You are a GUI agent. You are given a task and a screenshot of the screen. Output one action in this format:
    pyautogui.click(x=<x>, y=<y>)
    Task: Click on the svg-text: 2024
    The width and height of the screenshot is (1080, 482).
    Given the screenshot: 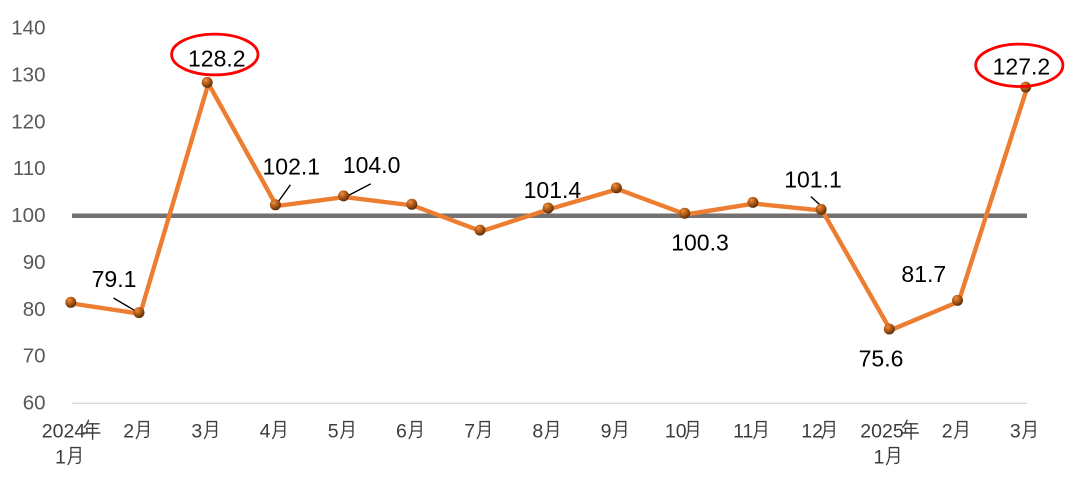 What is the action you would take?
    pyautogui.click(x=64, y=432)
    